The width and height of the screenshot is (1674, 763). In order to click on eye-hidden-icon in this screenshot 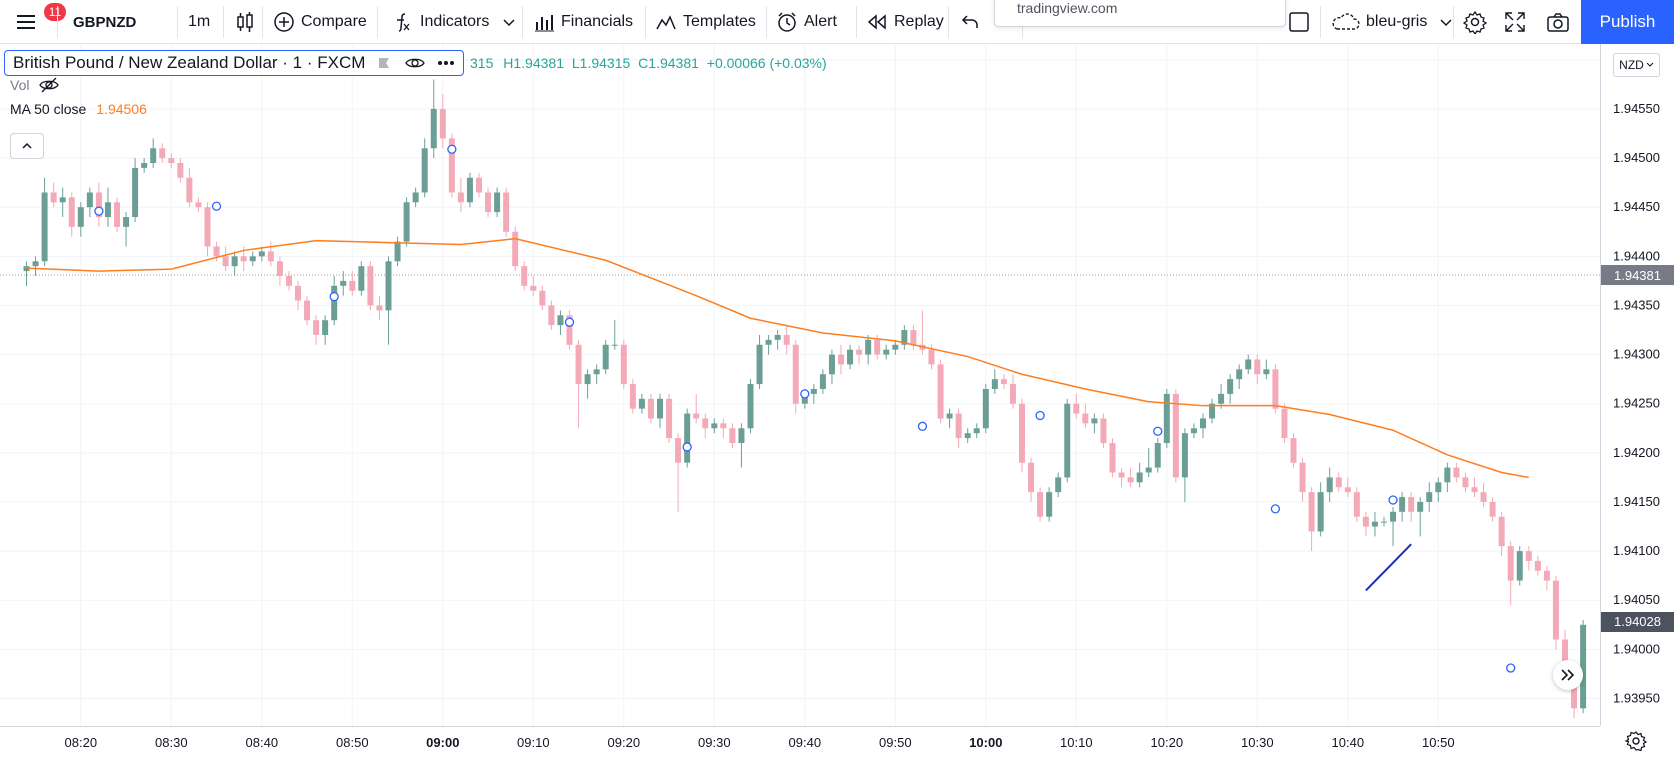, I will do `click(49, 85)`.